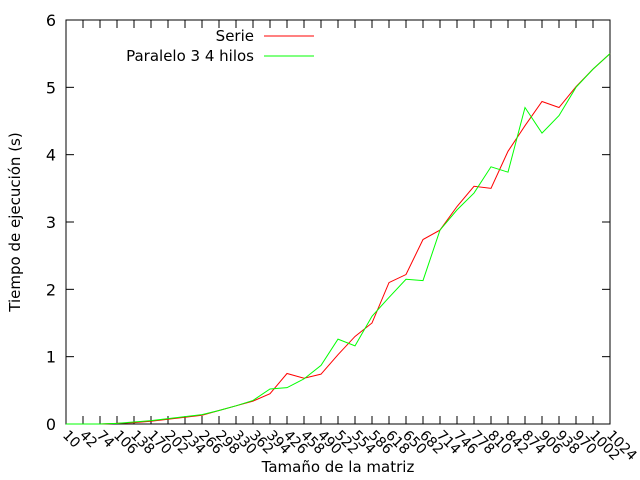 Image resolution: width=640 pixels, height=480 pixels. Describe the element at coordinates (338, 467) in the screenshot. I see `x-axis-title: Tamaño de la matriz` at that location.